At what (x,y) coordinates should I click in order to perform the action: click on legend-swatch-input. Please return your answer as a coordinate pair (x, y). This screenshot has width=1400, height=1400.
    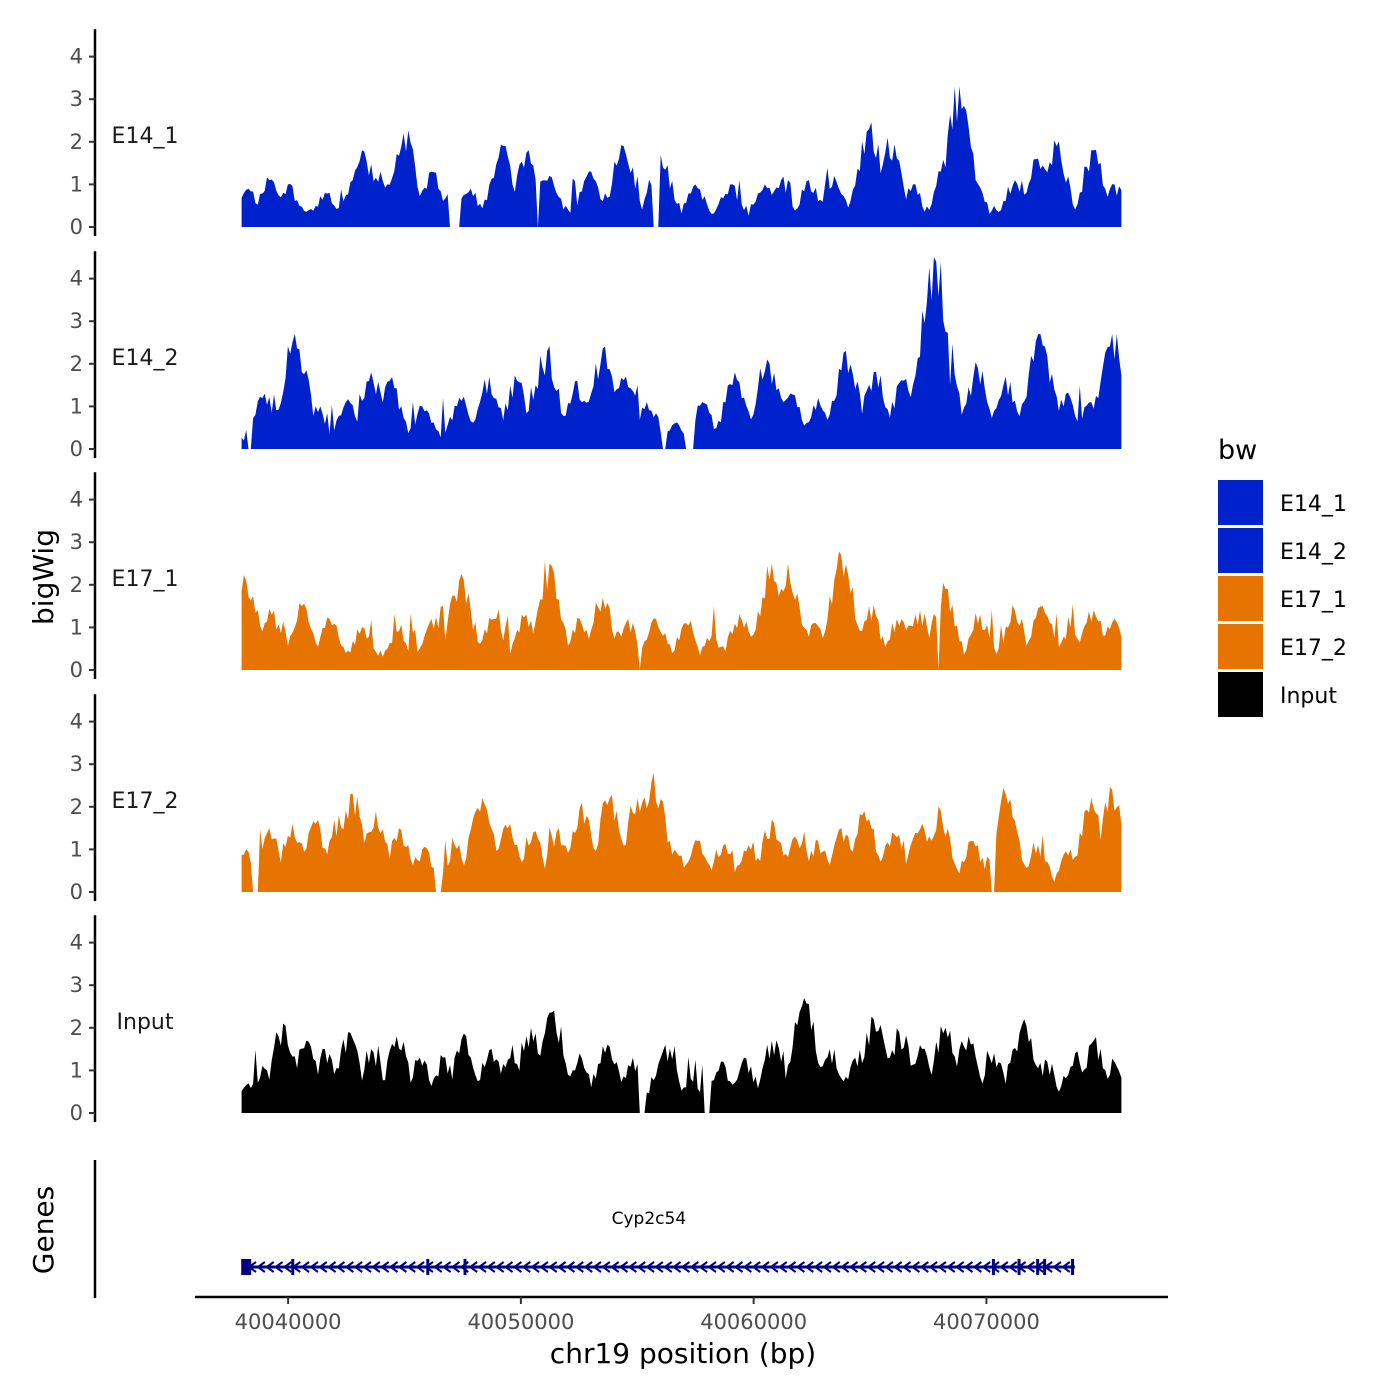
    Looking at the image, I should click on (1240, 694).